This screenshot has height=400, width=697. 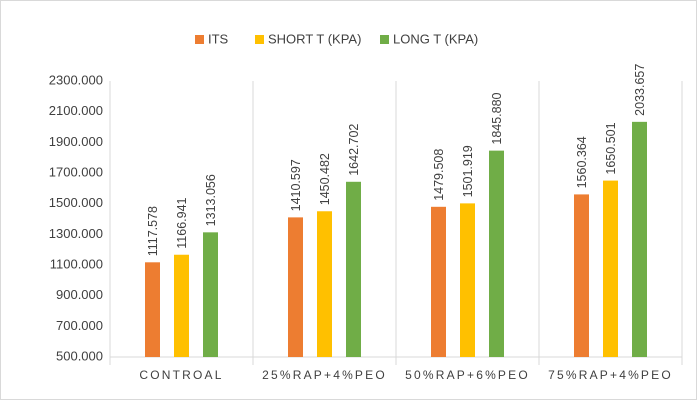 What do you see at coordinates (181, 375) in the screenshot?
I see `x-tick-label: CONTROAL` at bounding box center [181, 375].